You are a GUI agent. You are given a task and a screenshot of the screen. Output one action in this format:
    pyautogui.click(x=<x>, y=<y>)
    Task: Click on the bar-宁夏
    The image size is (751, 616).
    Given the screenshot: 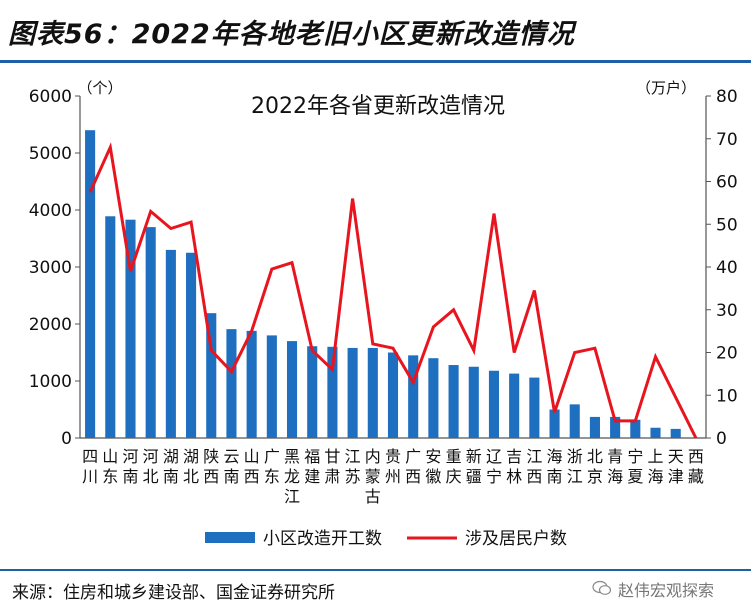 What is the action you would take?
    pyautogui.click(x=635, y=428)
    